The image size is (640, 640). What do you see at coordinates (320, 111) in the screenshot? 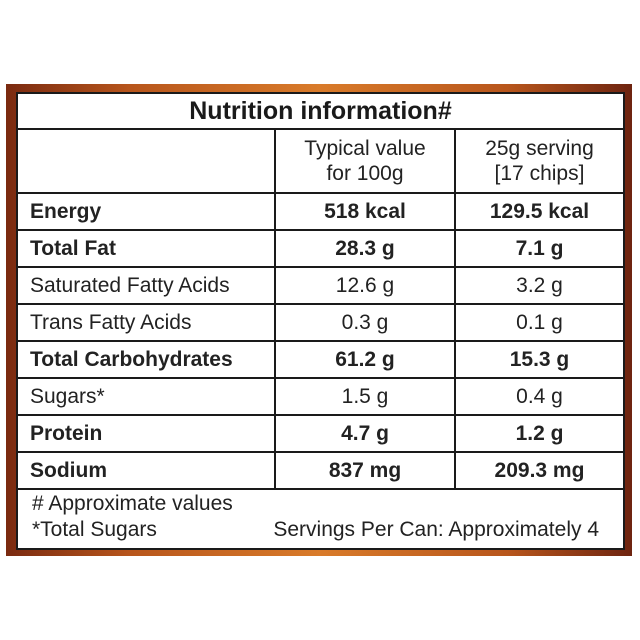
I see `panel-title: Nutrition information#` at bounding box center [320, 111].